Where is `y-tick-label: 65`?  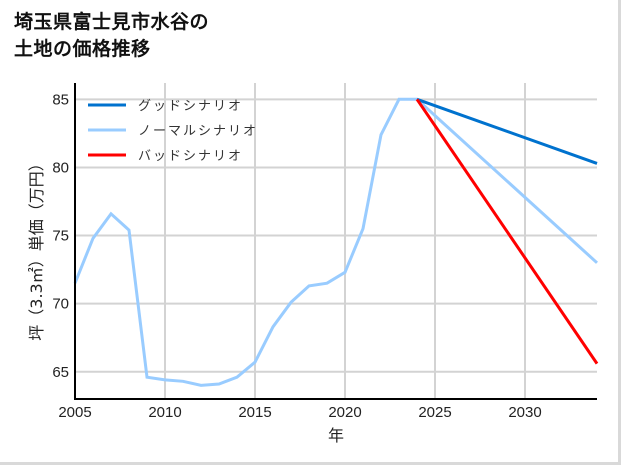
y-tick-label: 65 is located at coordinates (60, 372).